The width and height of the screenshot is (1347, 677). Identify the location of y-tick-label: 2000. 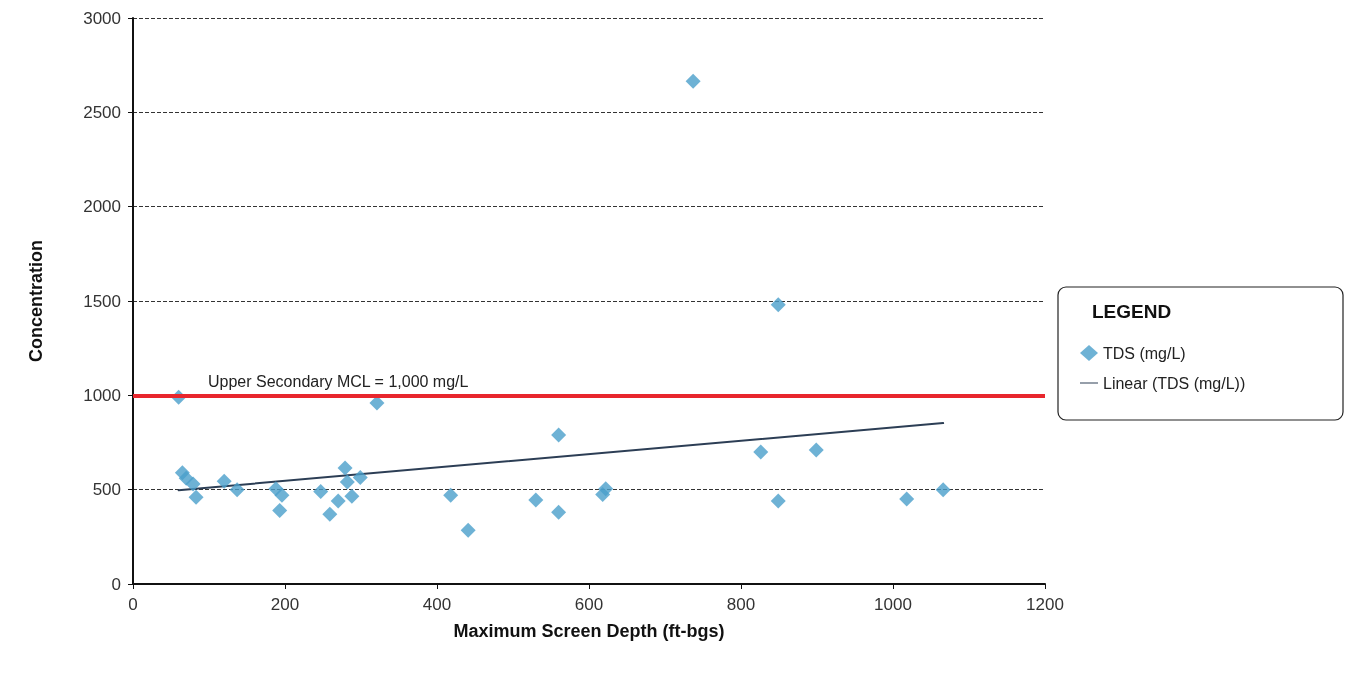
(102, 207).